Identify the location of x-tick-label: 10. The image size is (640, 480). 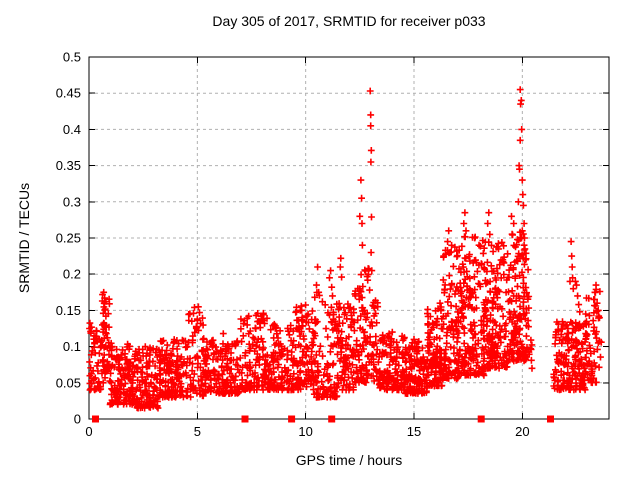
(305, 431).